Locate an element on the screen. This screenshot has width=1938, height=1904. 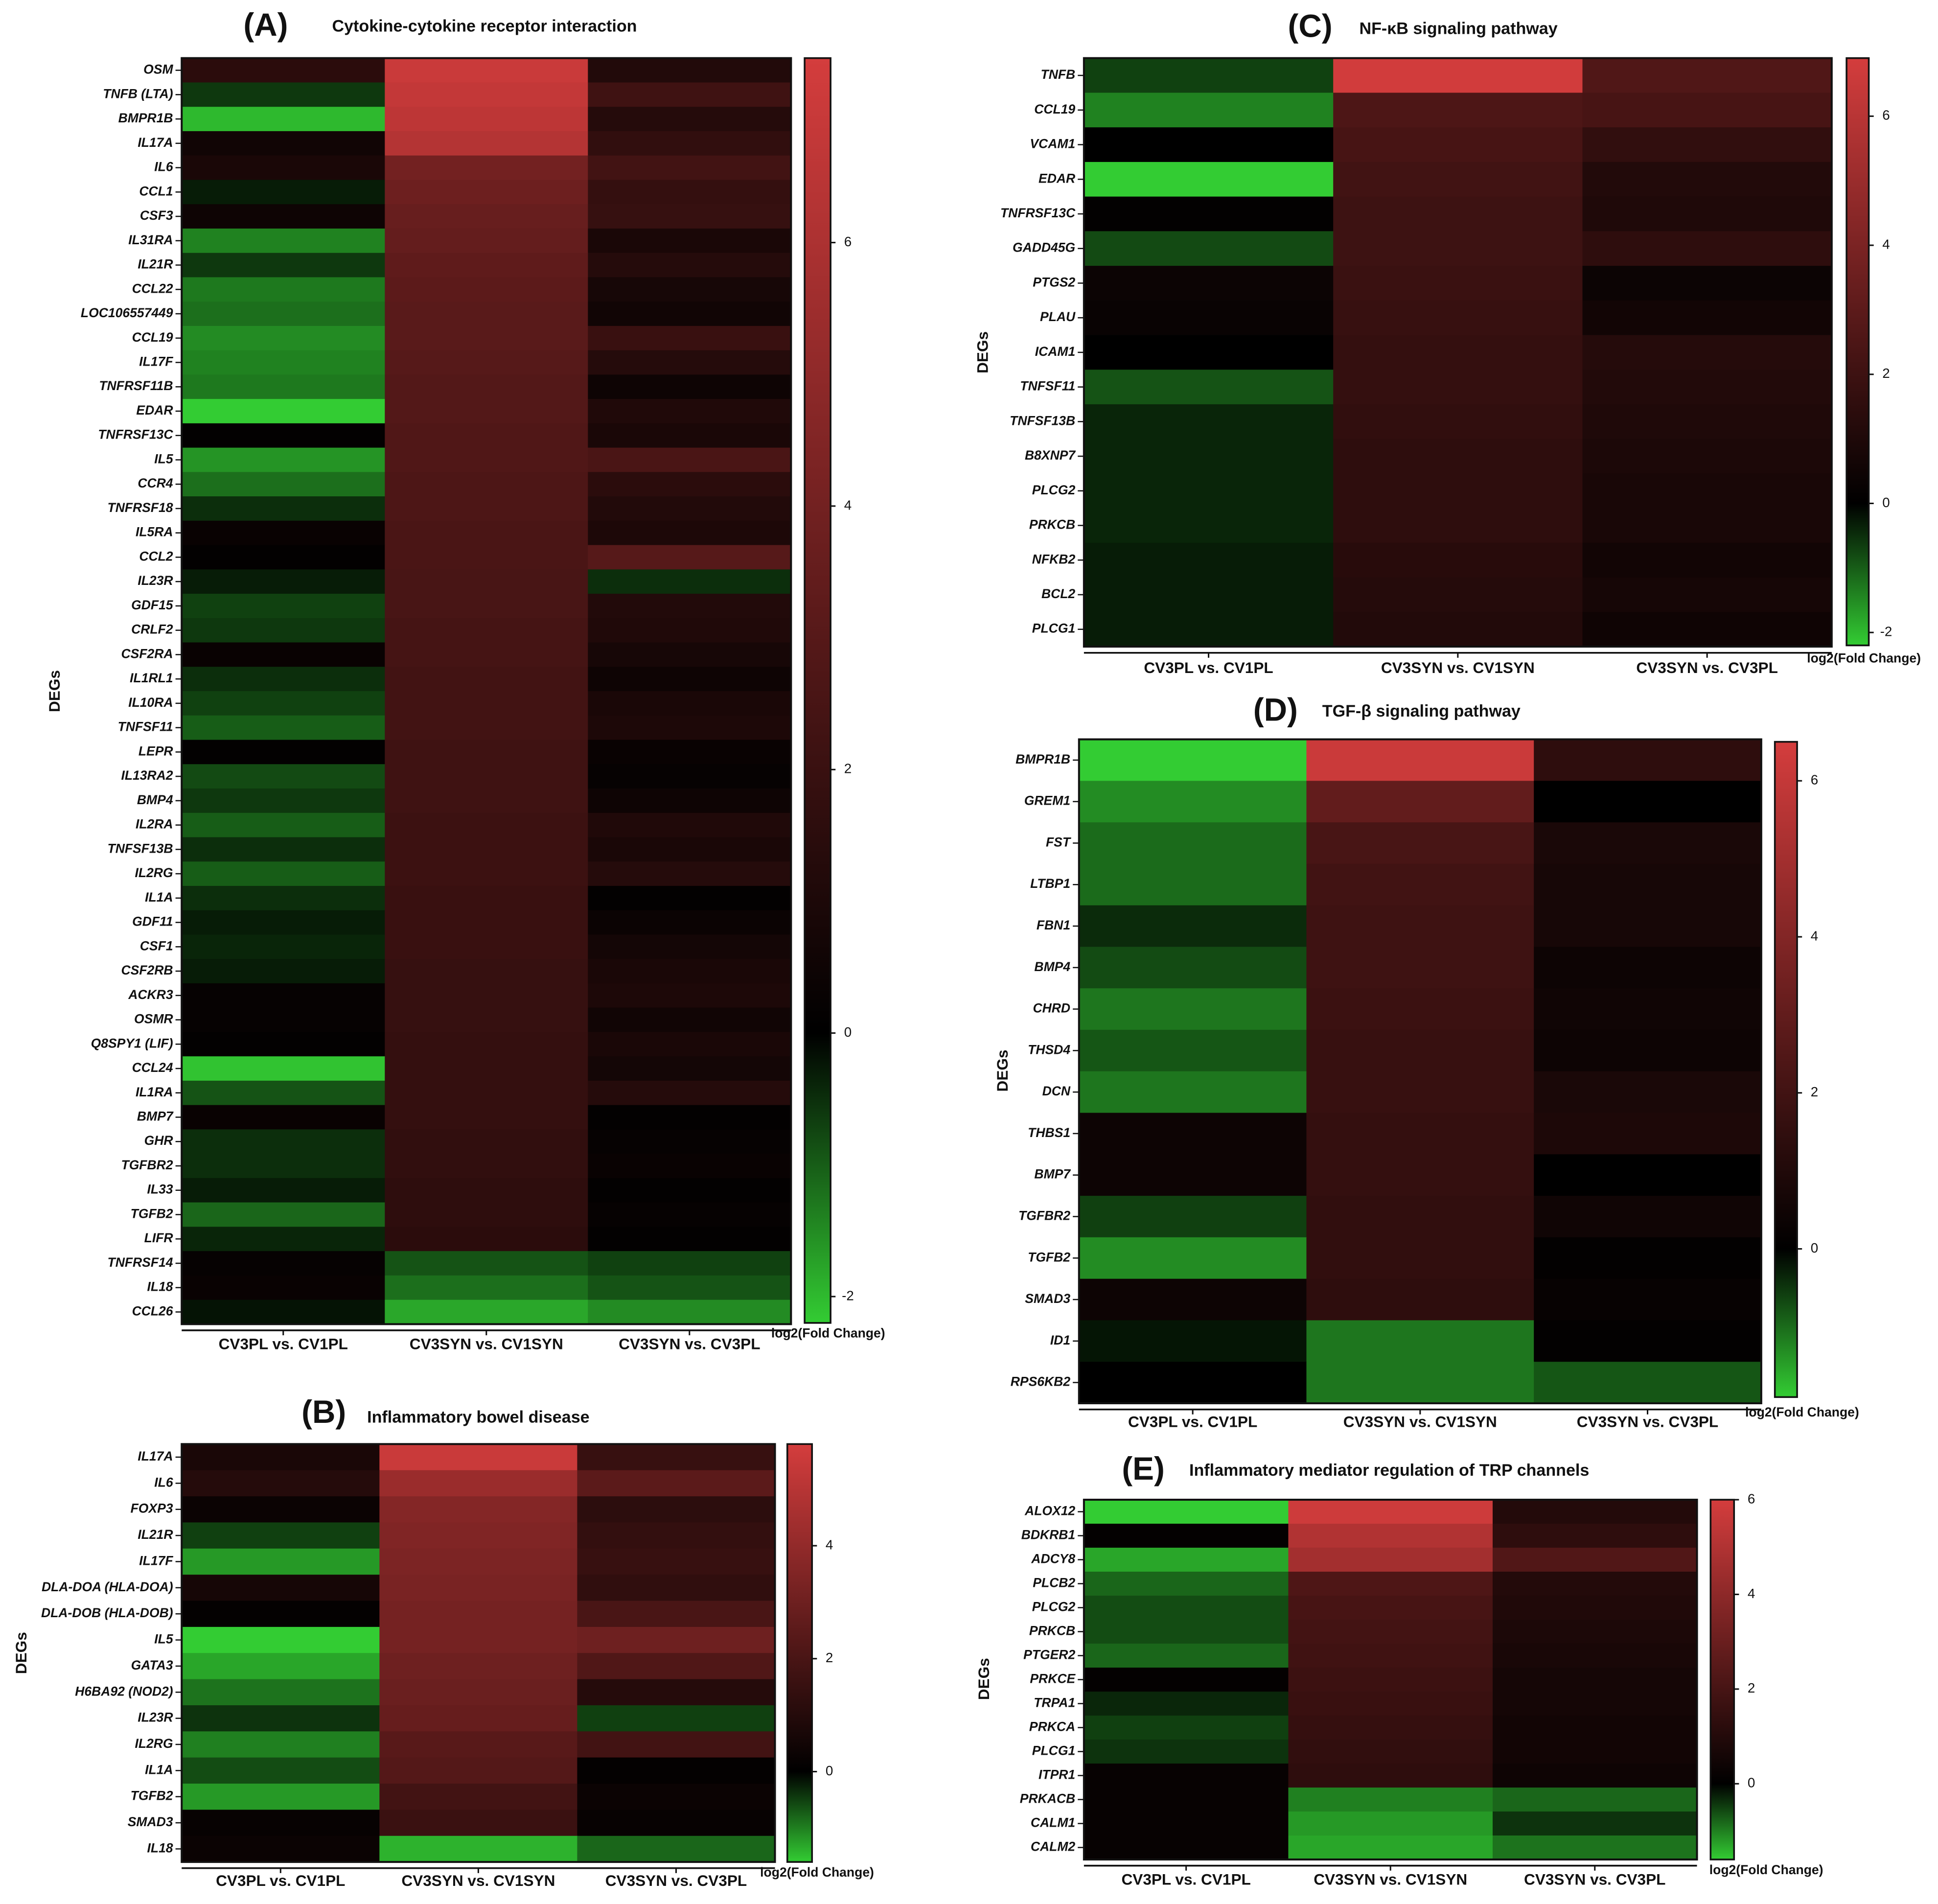
colorbar-tick-label: -2 is located at coordinates (848, 1295).